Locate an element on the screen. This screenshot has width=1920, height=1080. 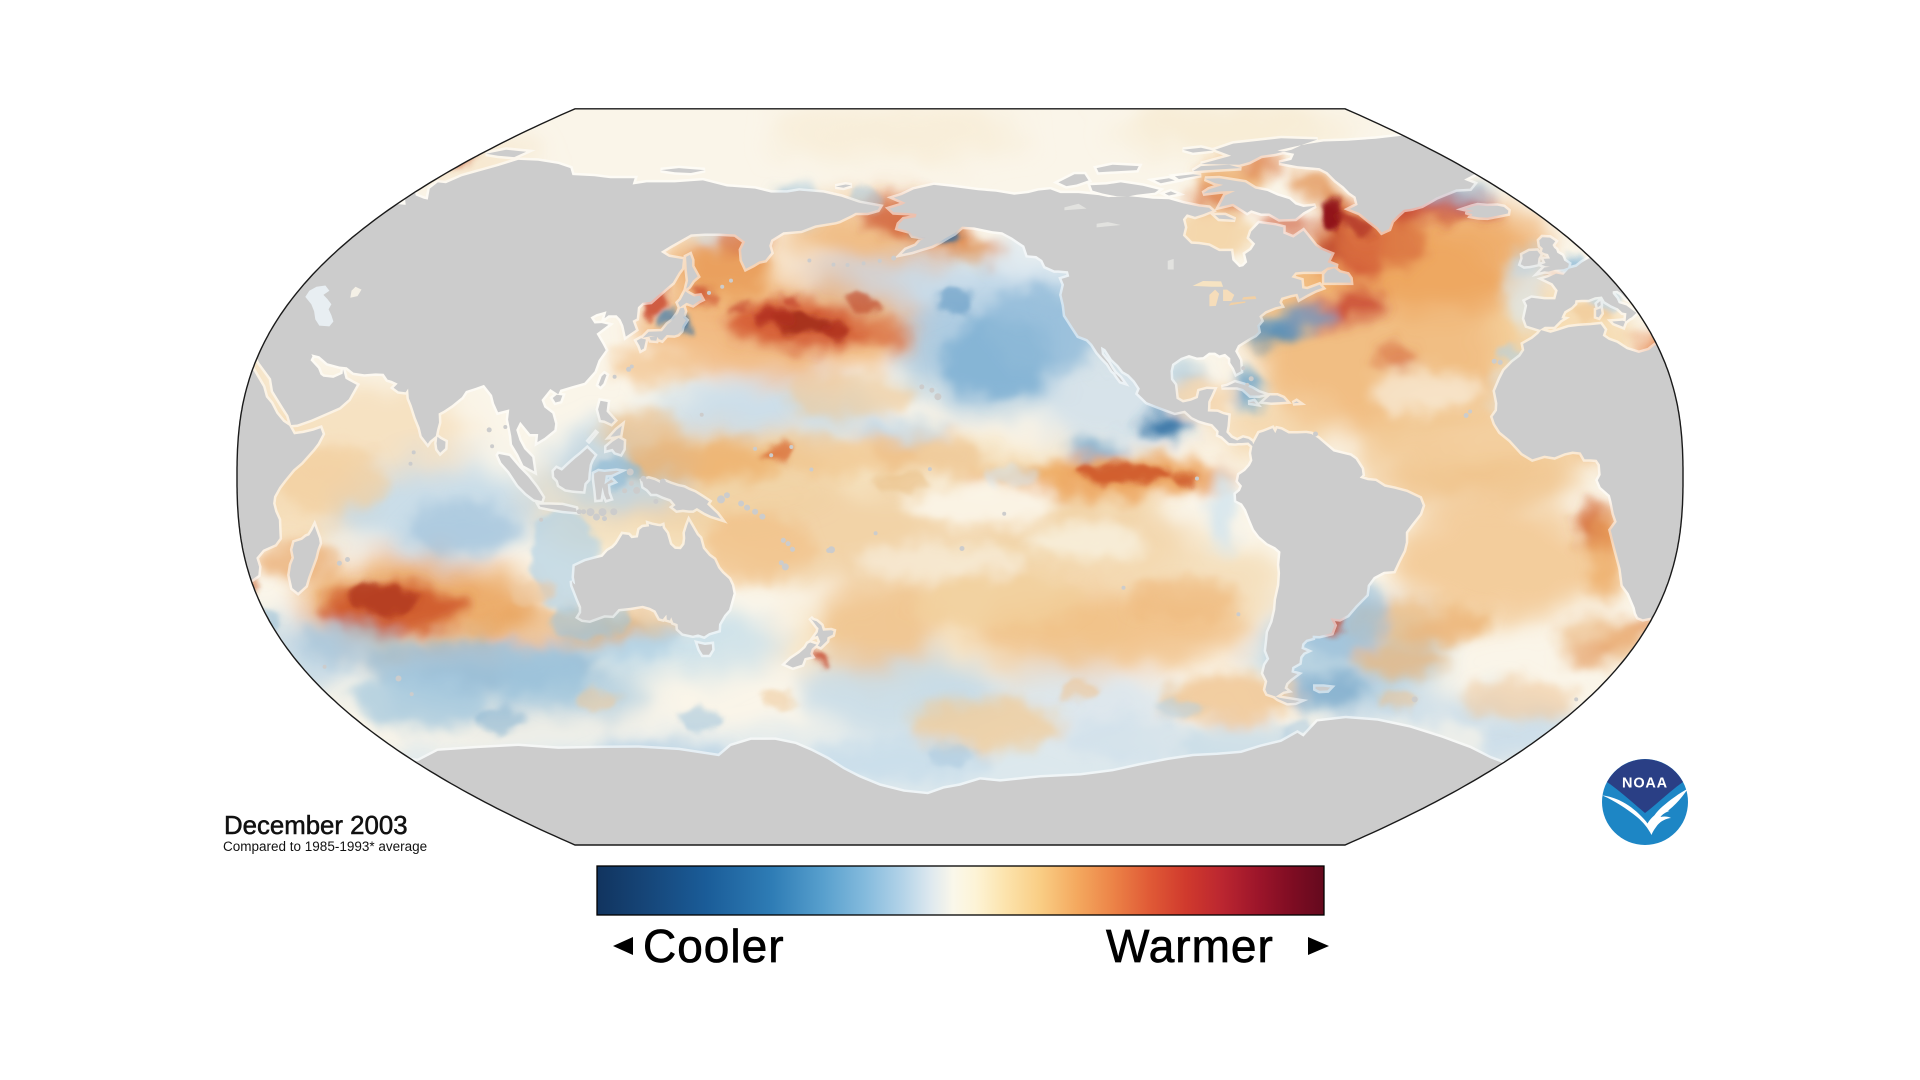
svg-text: Warmer is located at coordinates (1190, 946).